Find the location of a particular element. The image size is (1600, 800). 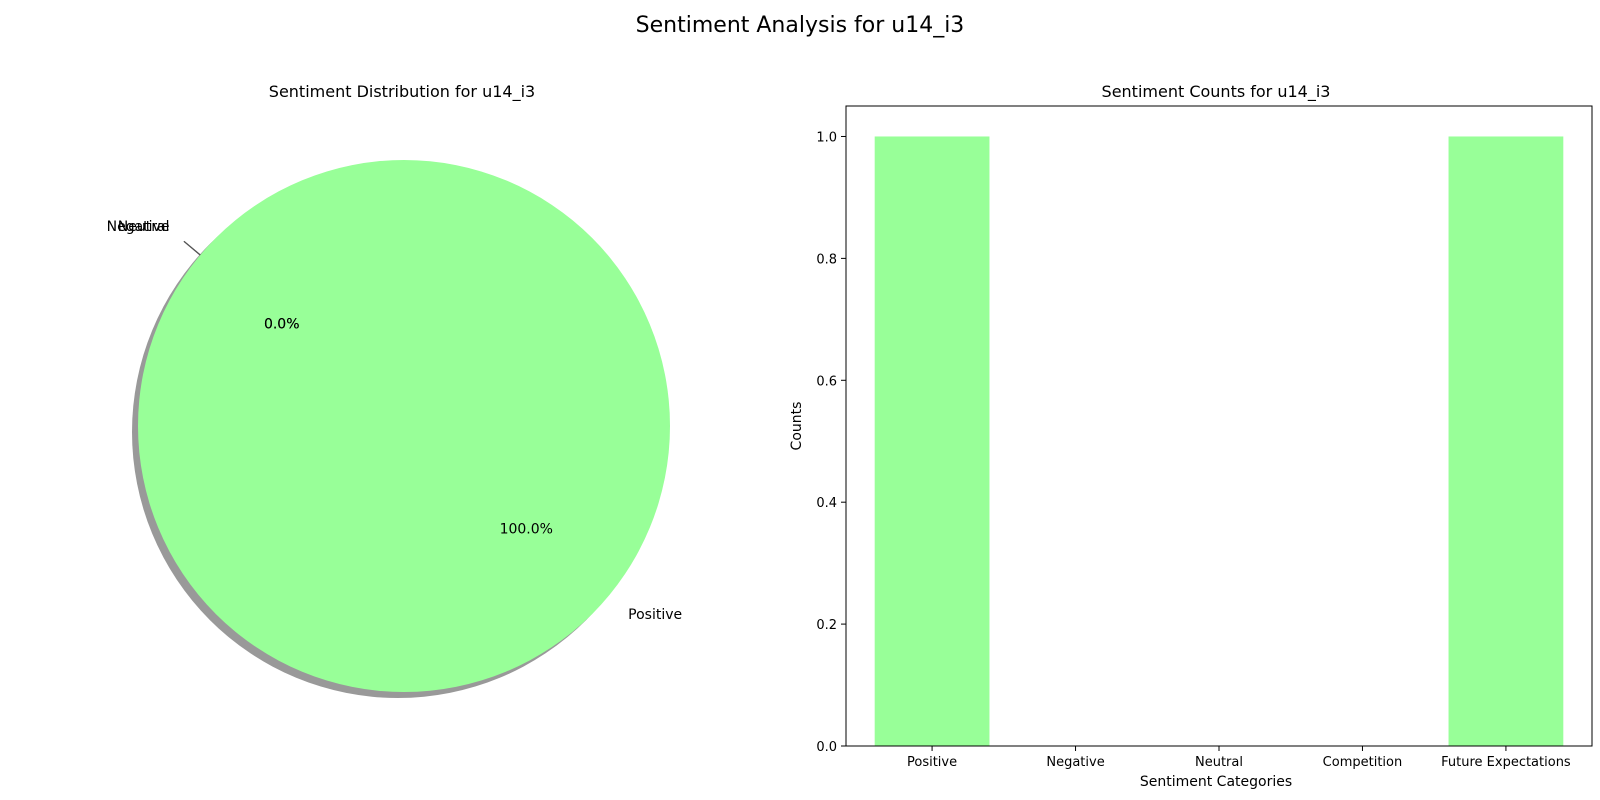

bar-xlabel: Sentiment Categories is located at coordinates (1216, 782).